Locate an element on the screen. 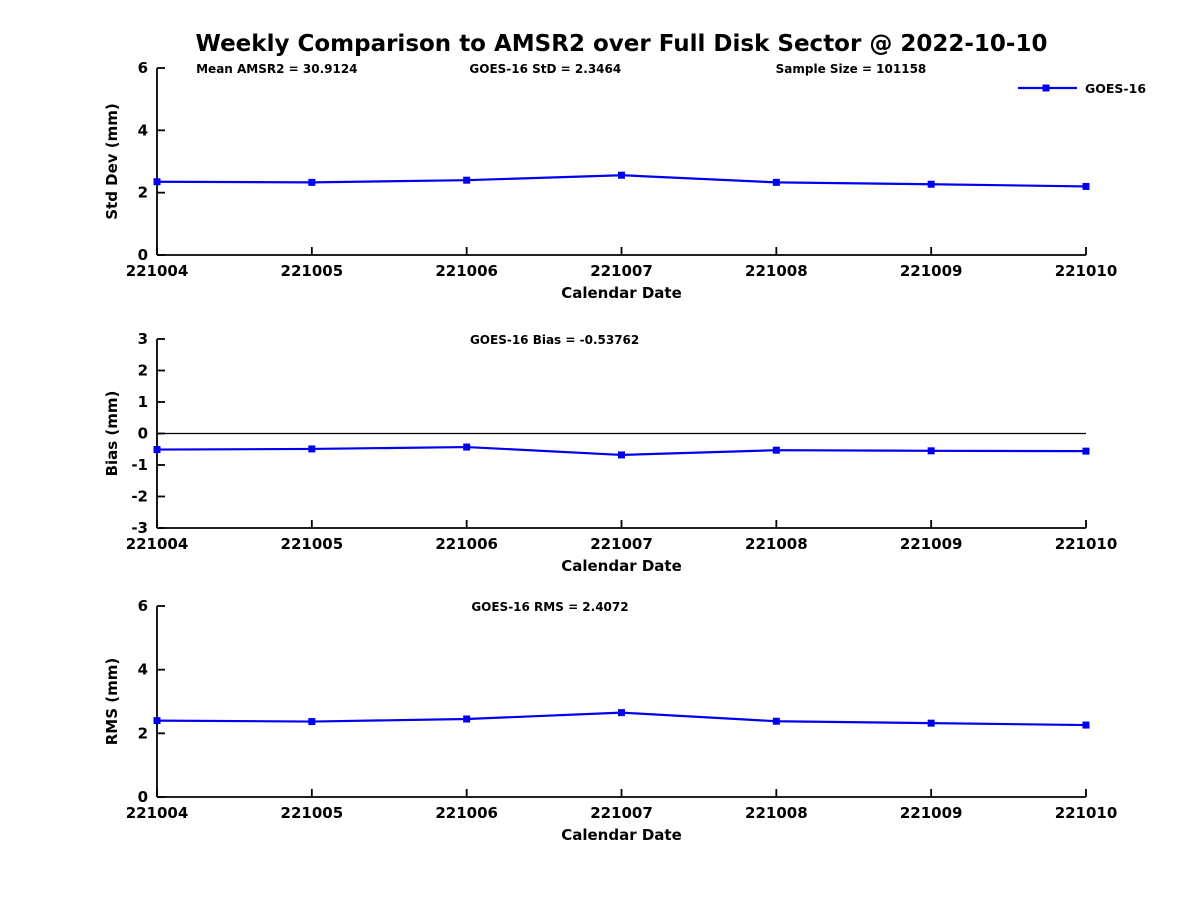 Image resolution: width=1200 pixels, height=900 pixels. y-tick-label: 3 is located at coordinates (143, 339).